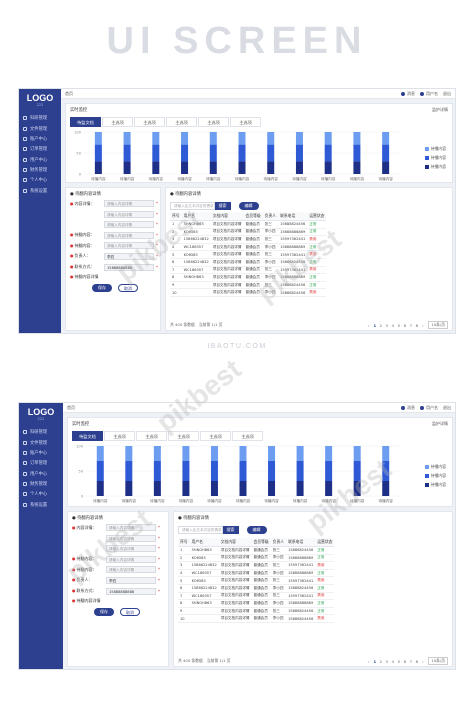  What do you see at coordinates (230, 530) in the screenshot?
I see `search-button: 搜索` at bounding box center [230, 530].